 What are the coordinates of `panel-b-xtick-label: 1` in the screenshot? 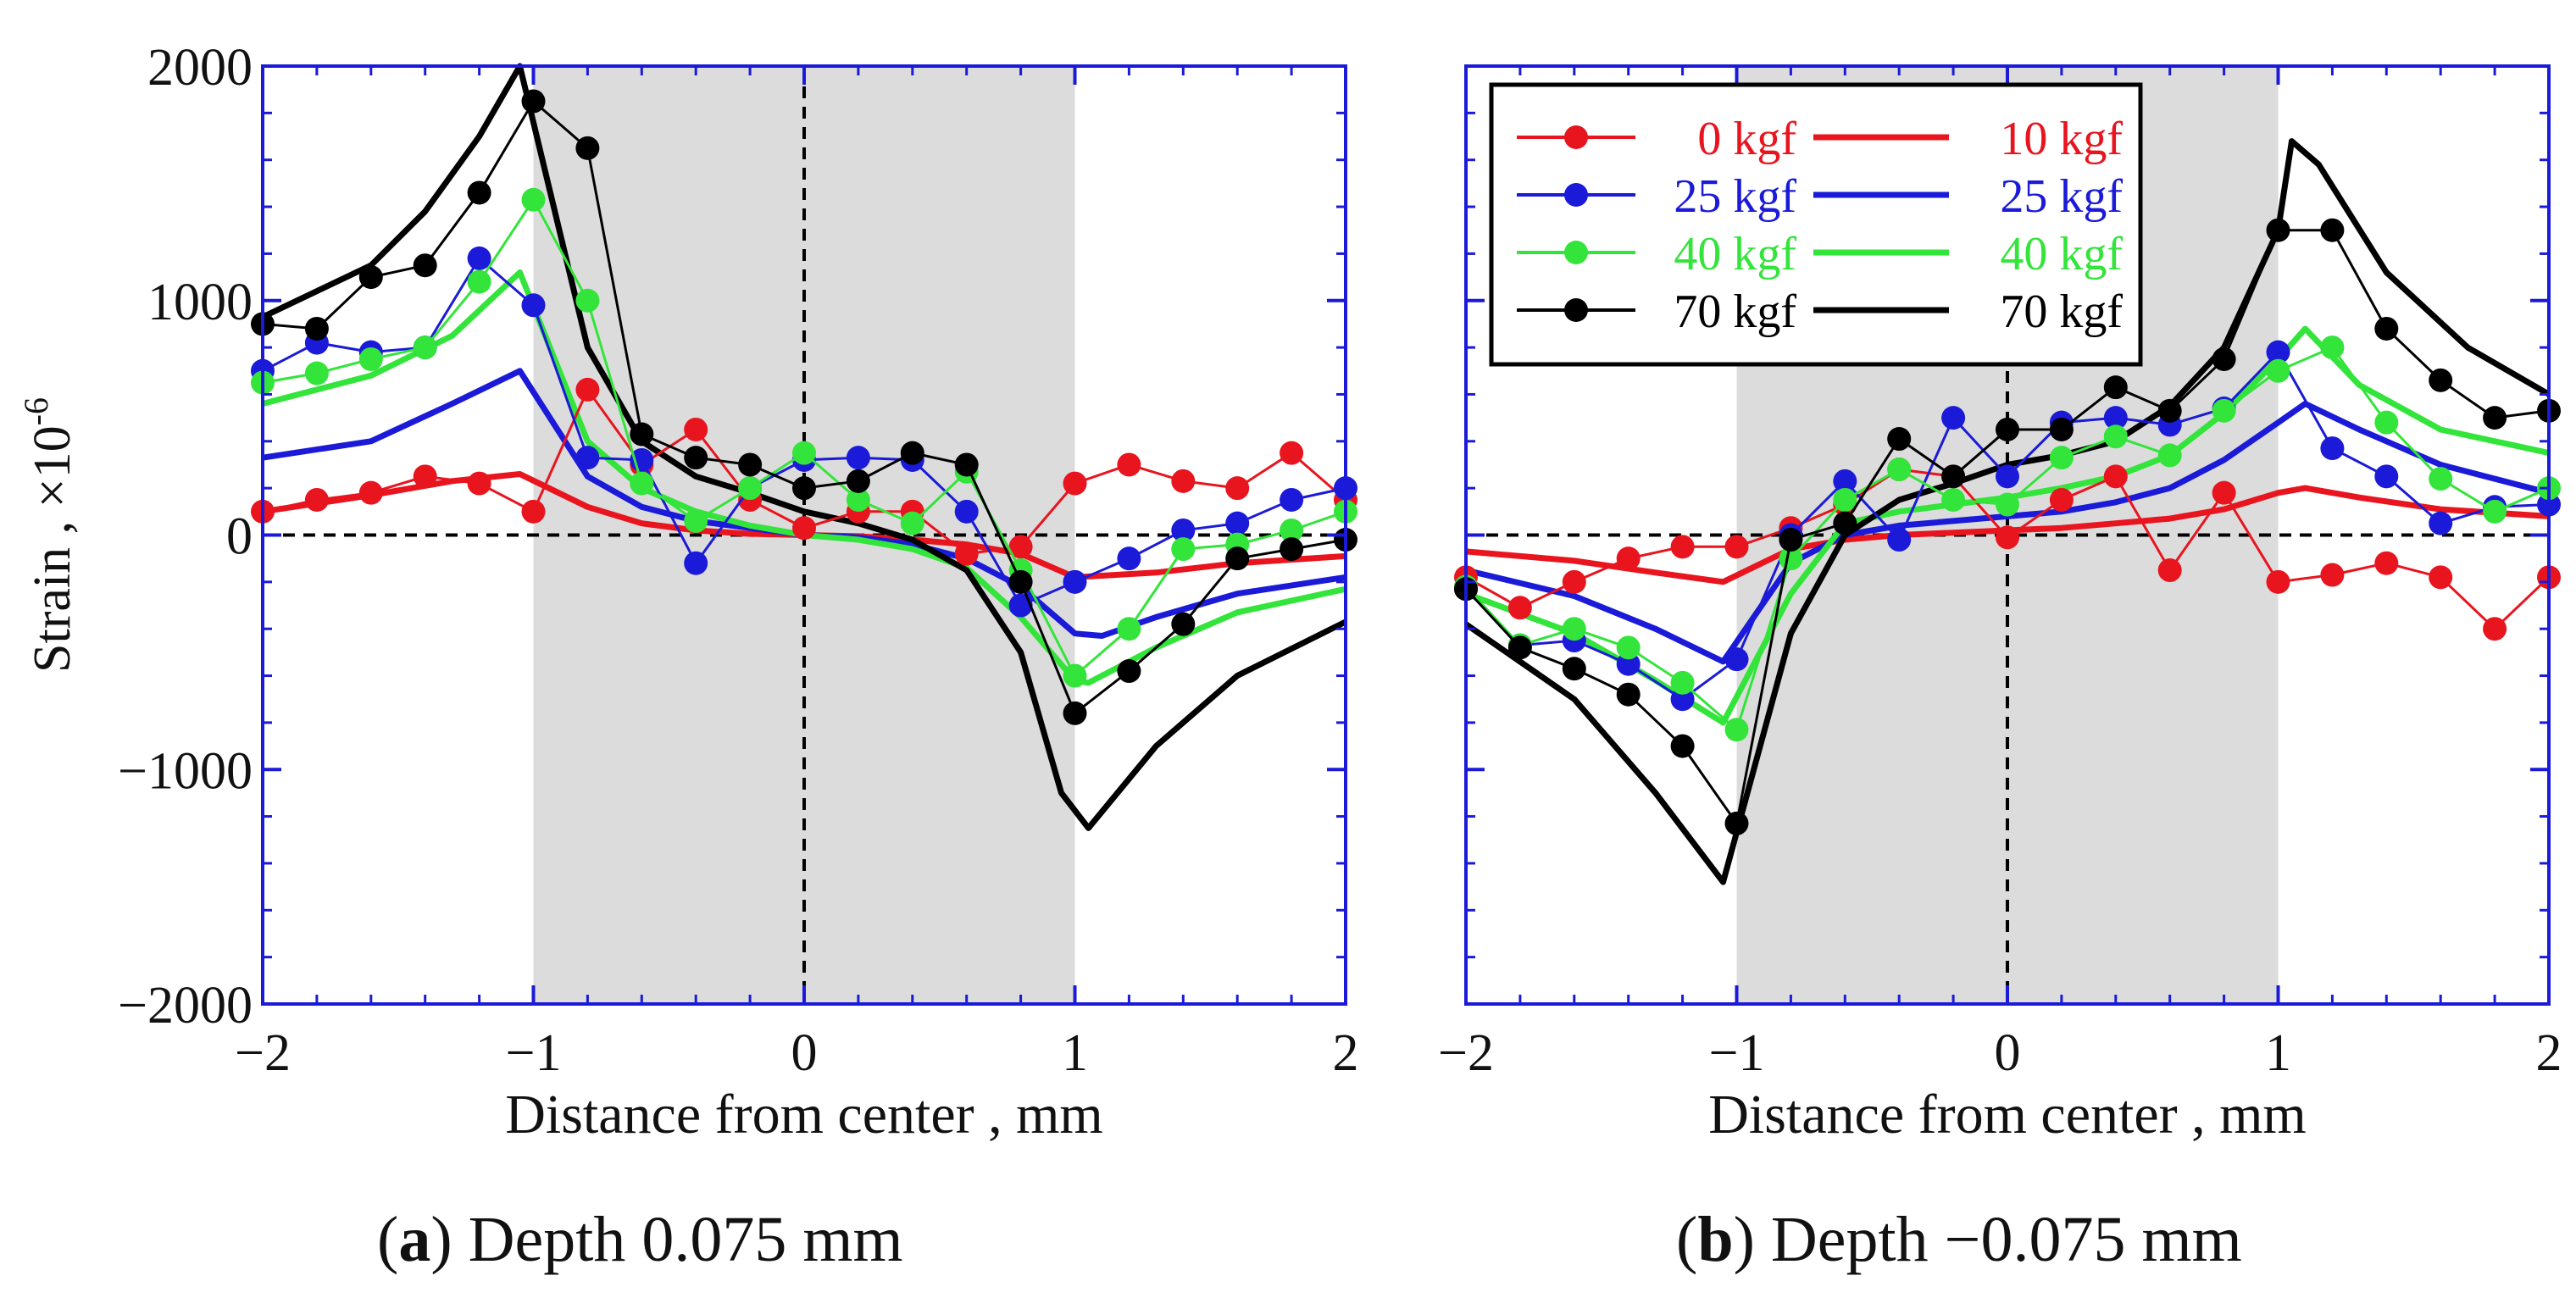 It's located at (2278, 1053).